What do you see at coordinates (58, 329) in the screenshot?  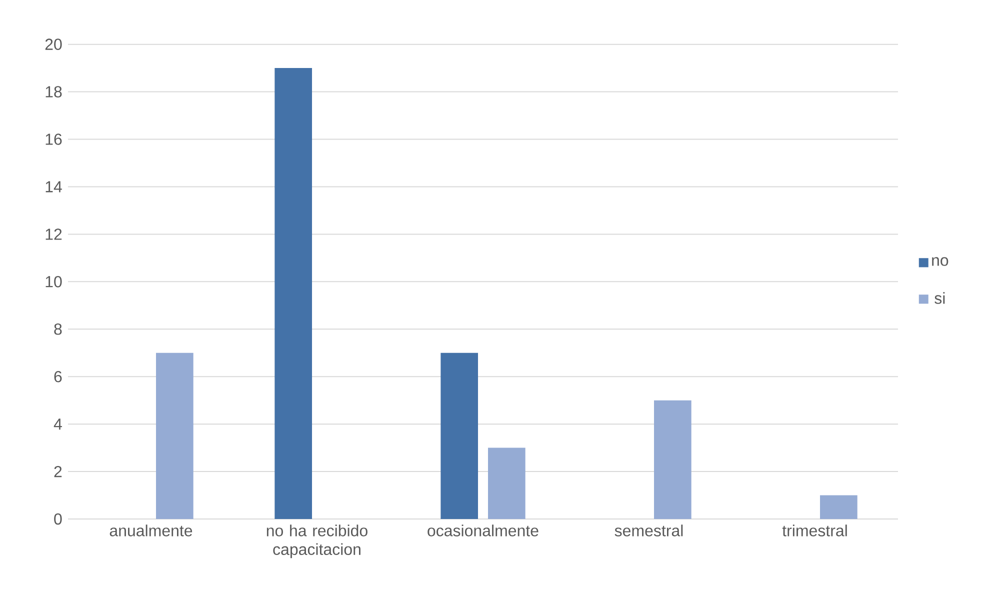 I see `y-tick-label: 8` at bounding box center [58, 329].